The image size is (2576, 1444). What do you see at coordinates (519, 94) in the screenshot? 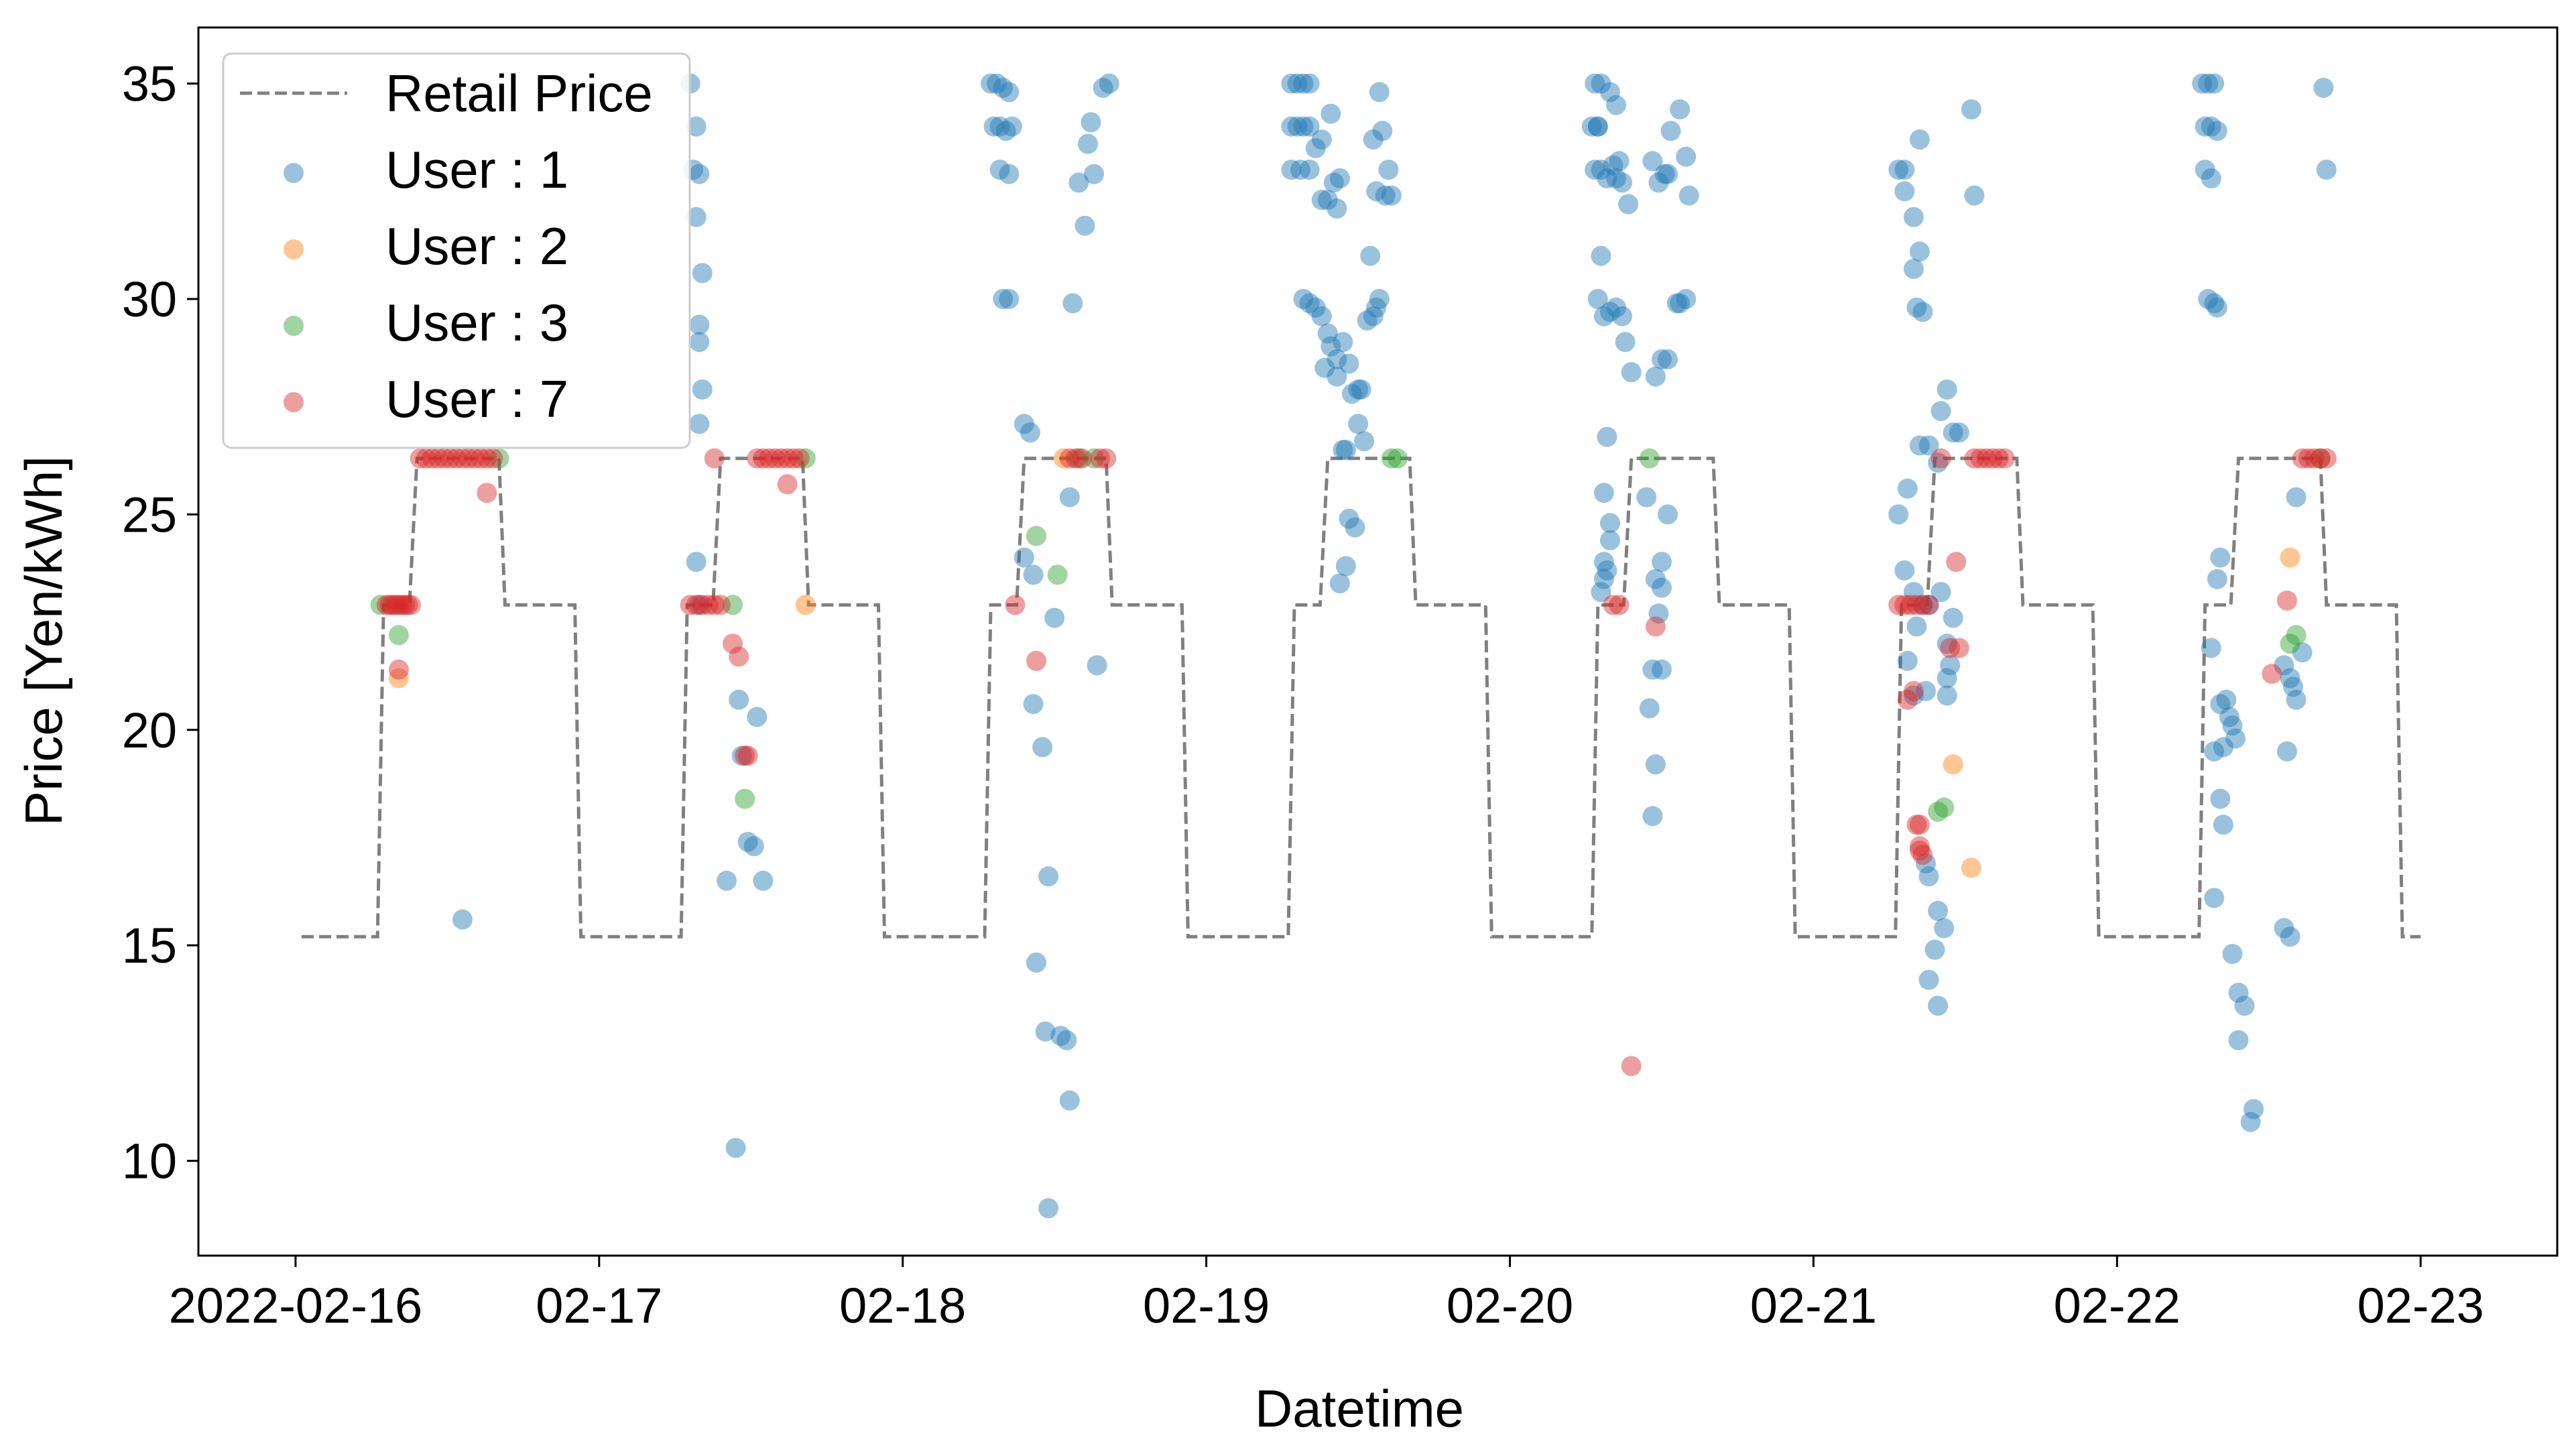
I see `legend-retail-price-label: Retail Price` at bounding box center [519, 94].